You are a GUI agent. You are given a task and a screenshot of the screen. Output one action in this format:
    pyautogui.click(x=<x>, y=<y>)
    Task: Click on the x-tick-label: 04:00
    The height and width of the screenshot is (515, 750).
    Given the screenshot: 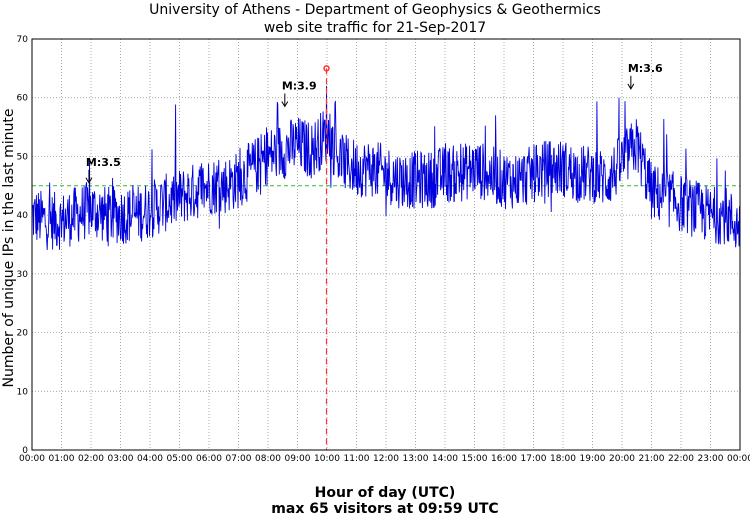 What is the action you would take?
    pyautogui.click(x=150, y=459)
    